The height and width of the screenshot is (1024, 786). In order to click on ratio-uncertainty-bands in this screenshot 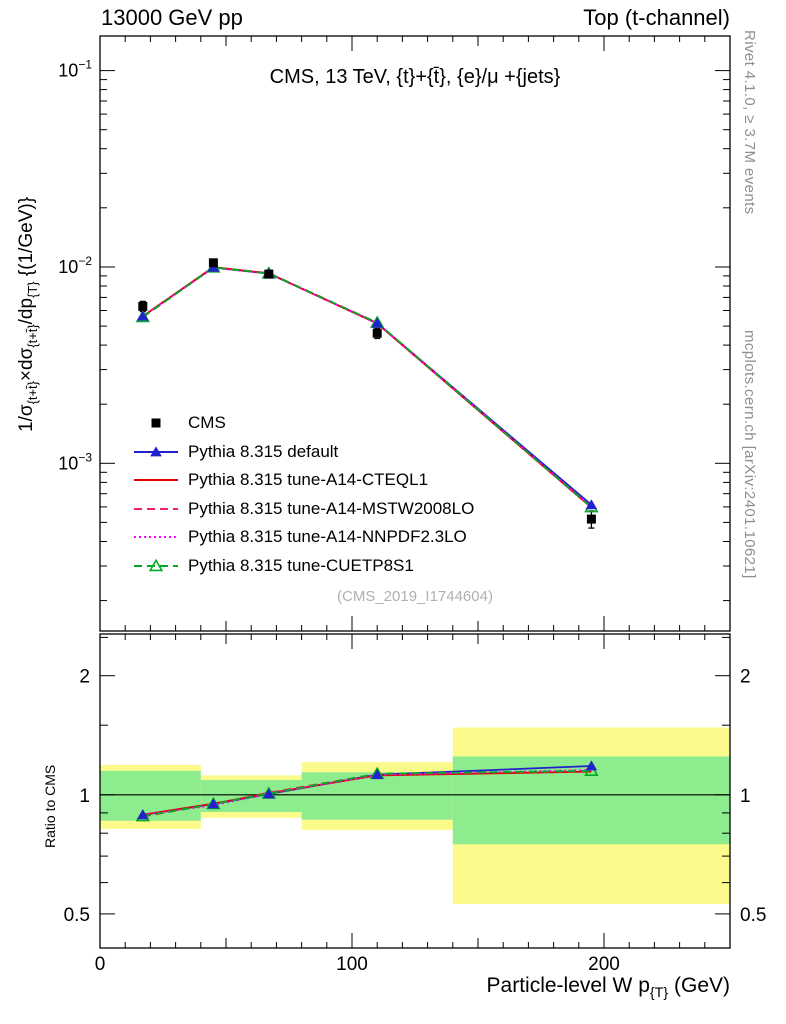, I will do `click(415, 815)`.